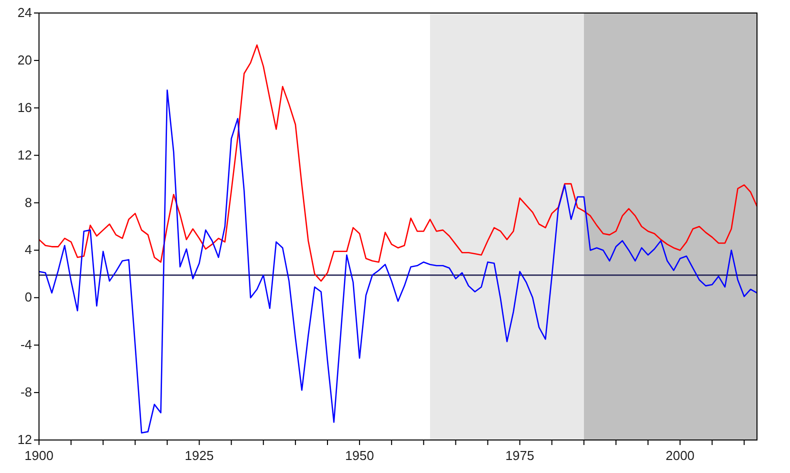  Describe the element at coordinates (26, 392) in the screenshot. I see `y-tick-label: -8` at that location.